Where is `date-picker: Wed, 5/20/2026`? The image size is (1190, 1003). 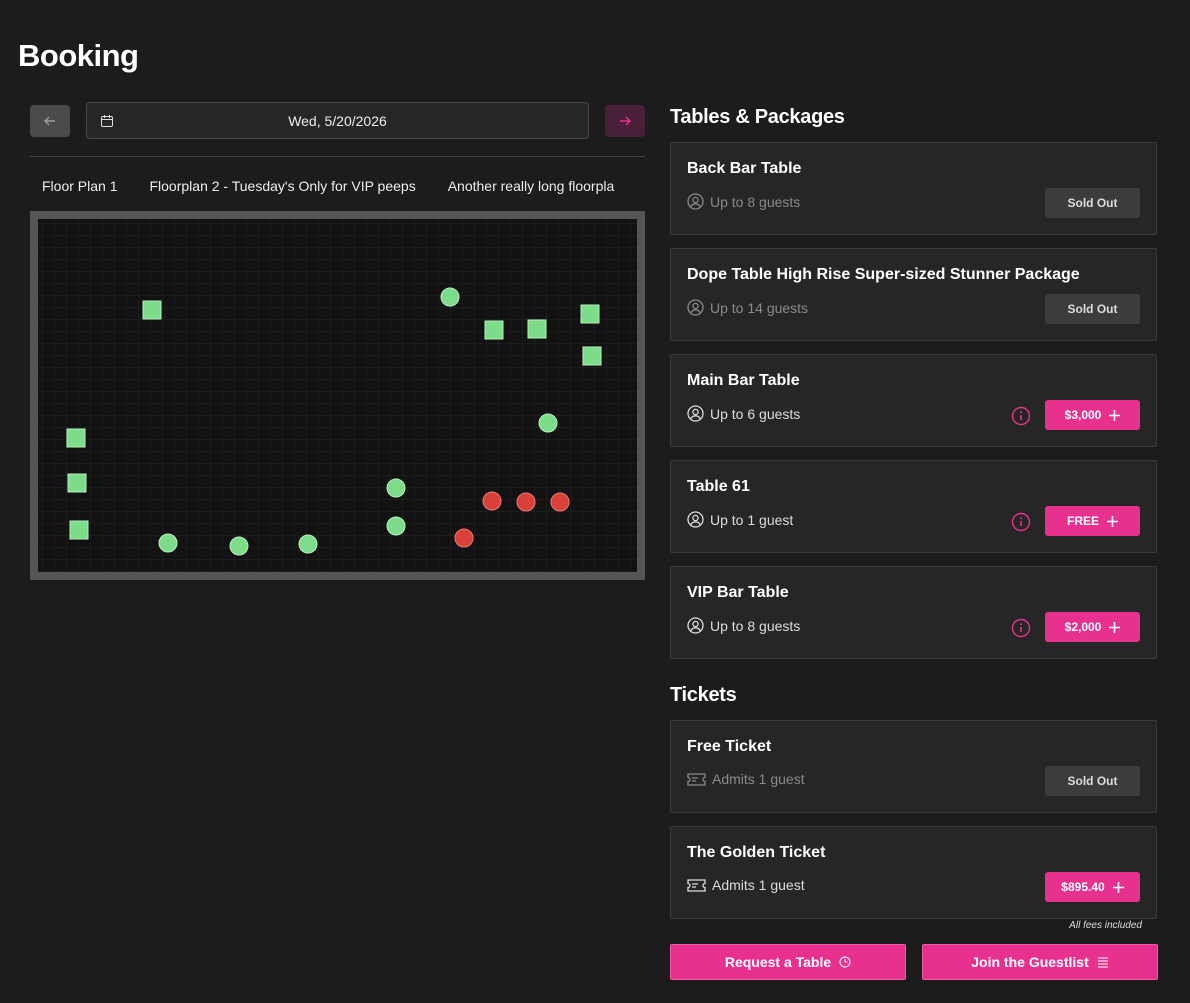
date-picker: Wed, 5/20/2026 is located at coordinates (337, 120).